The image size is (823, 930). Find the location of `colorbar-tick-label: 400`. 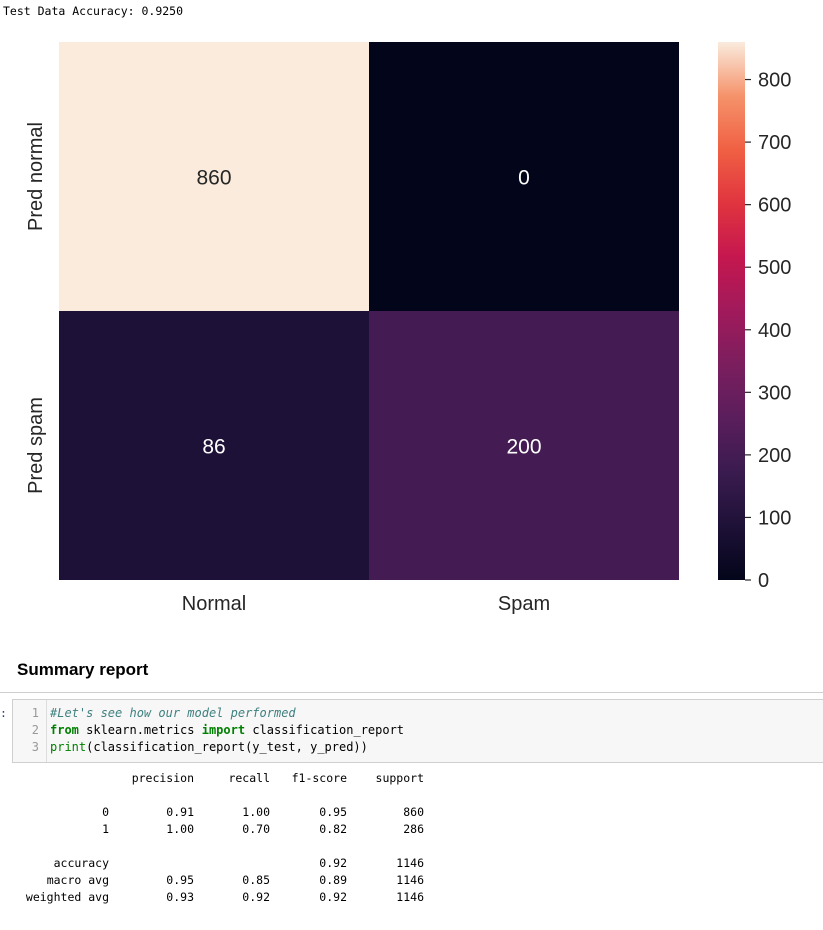

colorbar-tick-label: 400 is located at coordinates (774, 331).